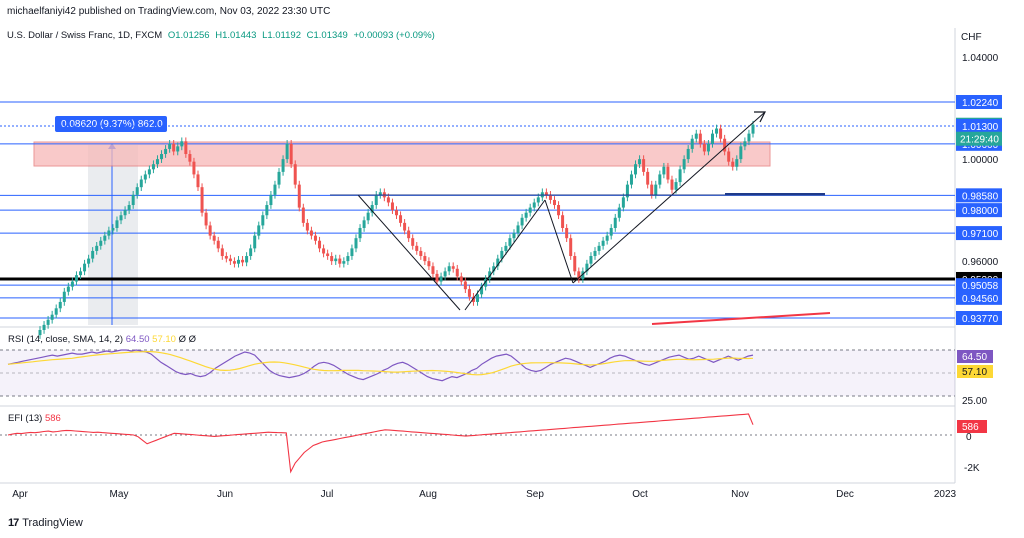 The image size is (1024, 538). I want to click on drop-line, so click(559, 241).